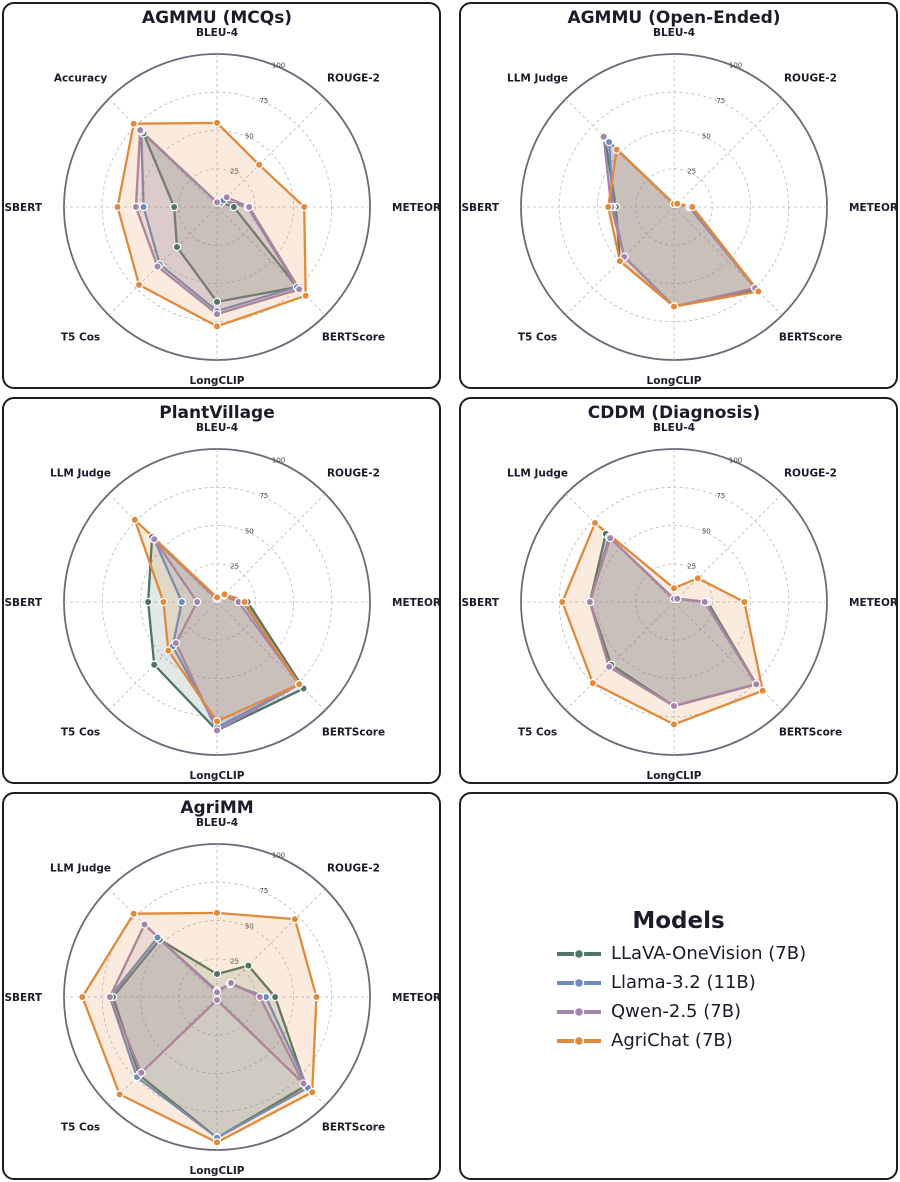 The image size is (900, 1182). Describe the element at coordinates (579, 1012) in the screenshot. I see `legend-swatch-qwen` at that location.